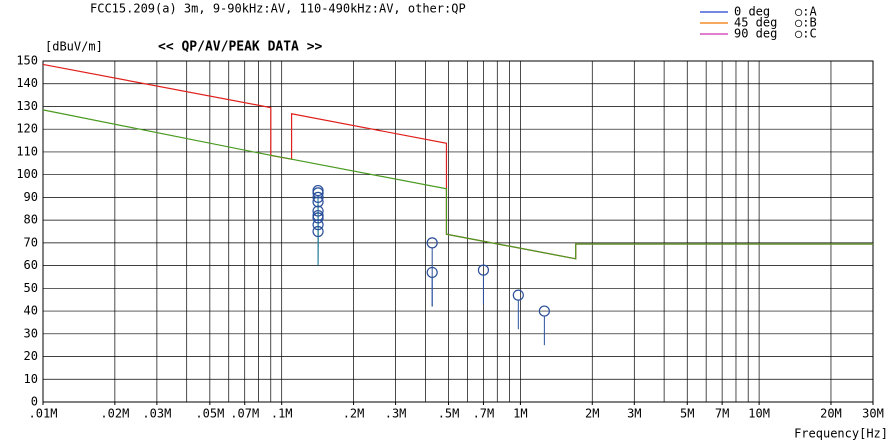 This screenshot has height=444, width=890. What do you see at coordinates (354, 414) in the screenshot?
I see `x-tick-label: .2M` at bounding box center [354, 414].